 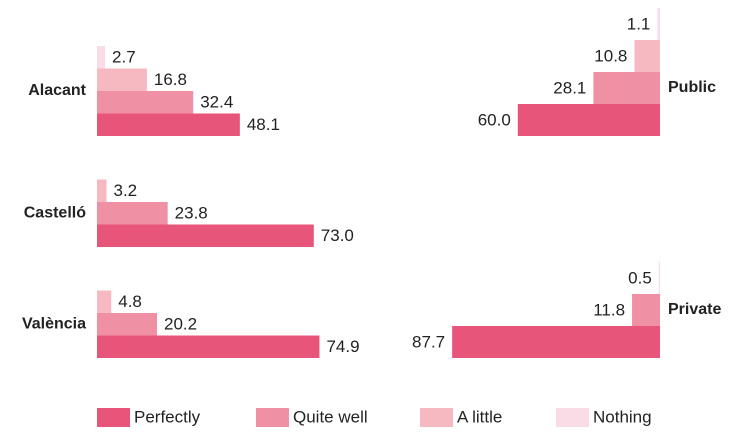 I want to click on value-label: 28.1, so click(x=569, y=87).